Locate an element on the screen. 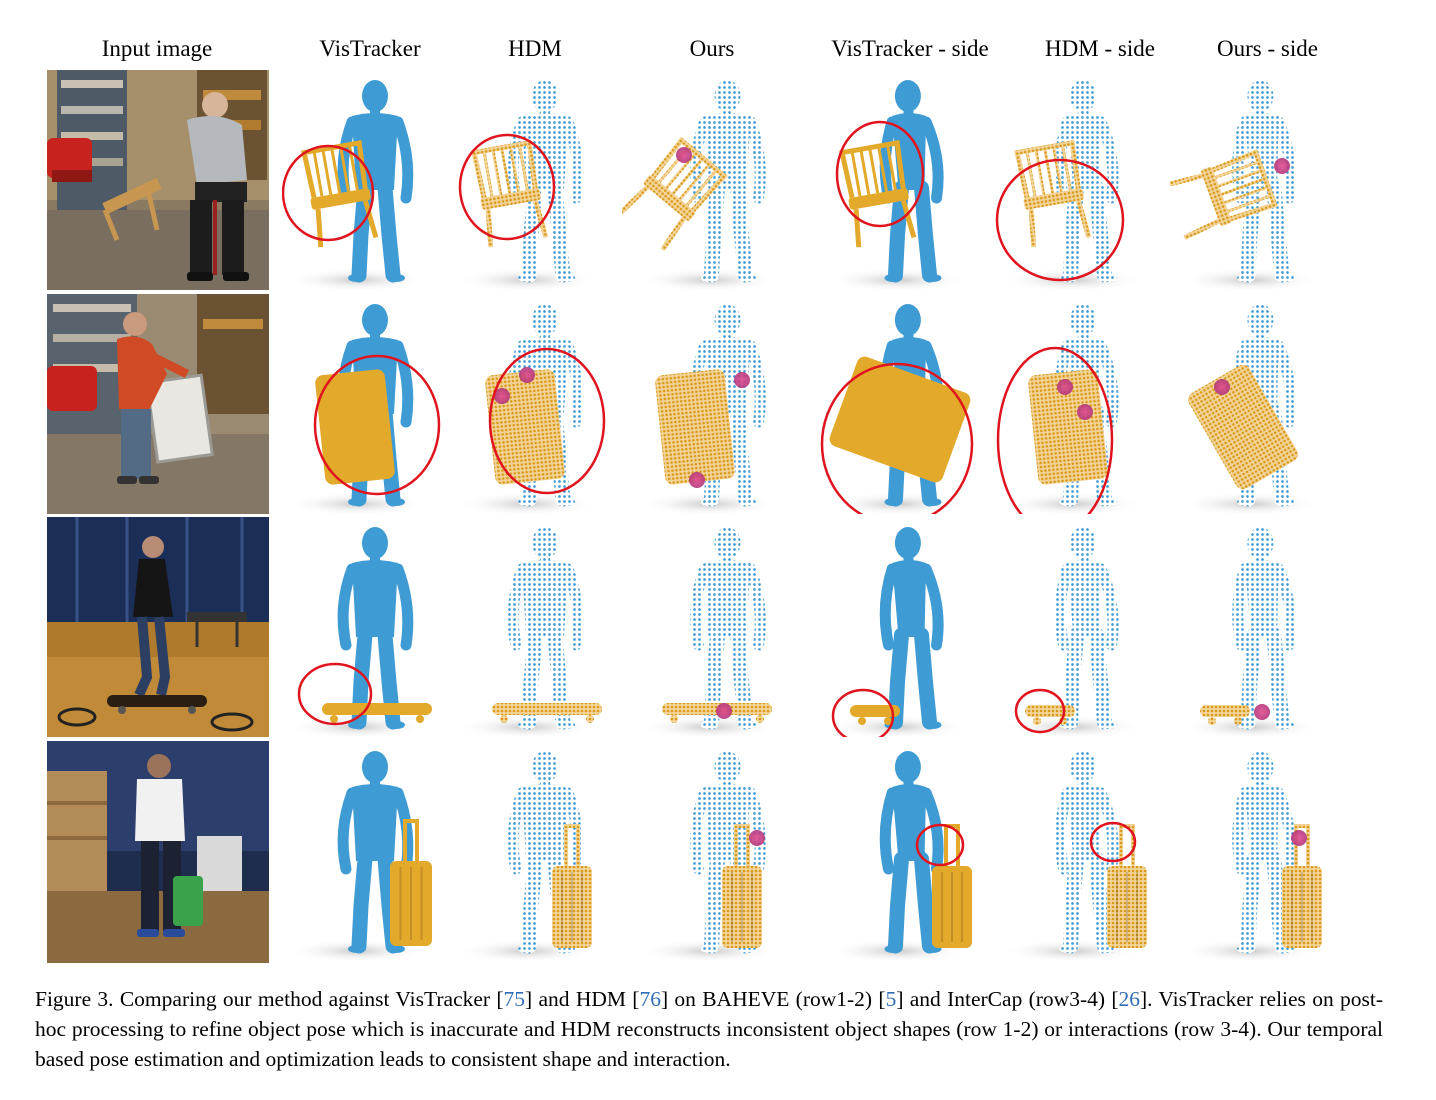  input-photo-row4 is located at coordinates (158, 852).